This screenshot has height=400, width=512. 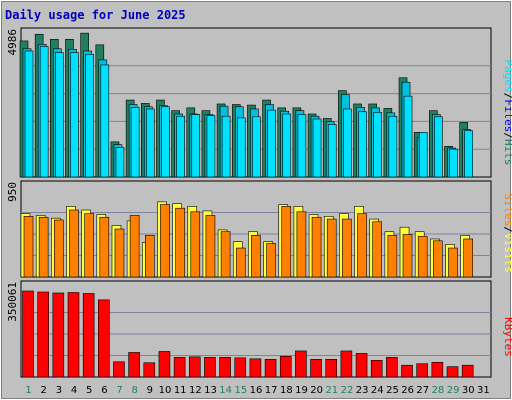 I want to click on x-tick-label-day-26: 26, so click(x=407, y=390).